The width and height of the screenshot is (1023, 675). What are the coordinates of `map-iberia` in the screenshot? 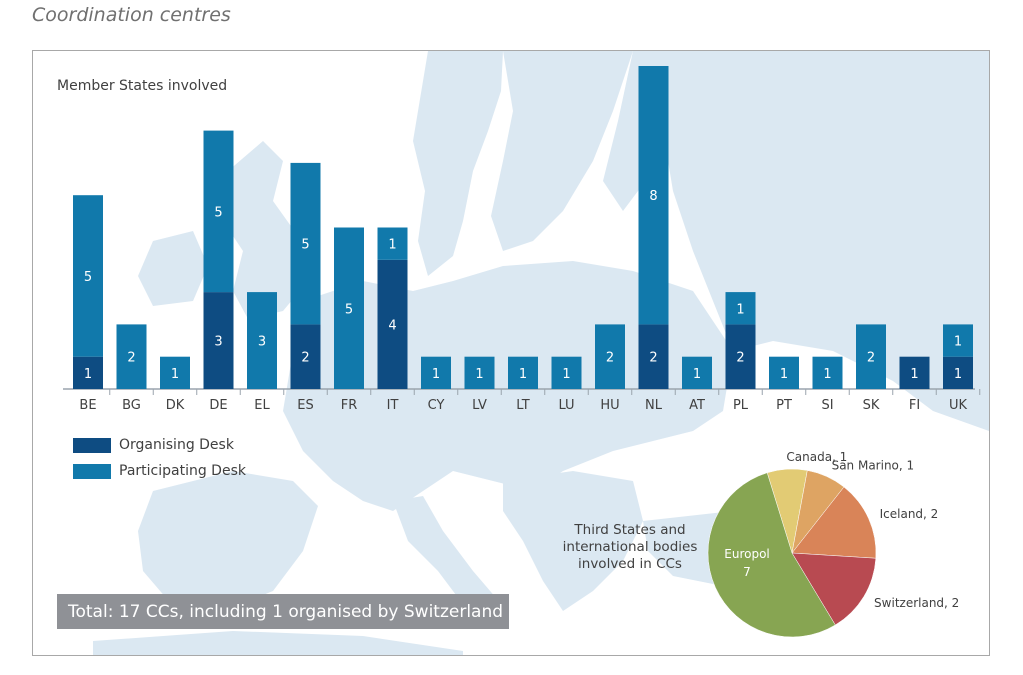 It's located at (228, 541).